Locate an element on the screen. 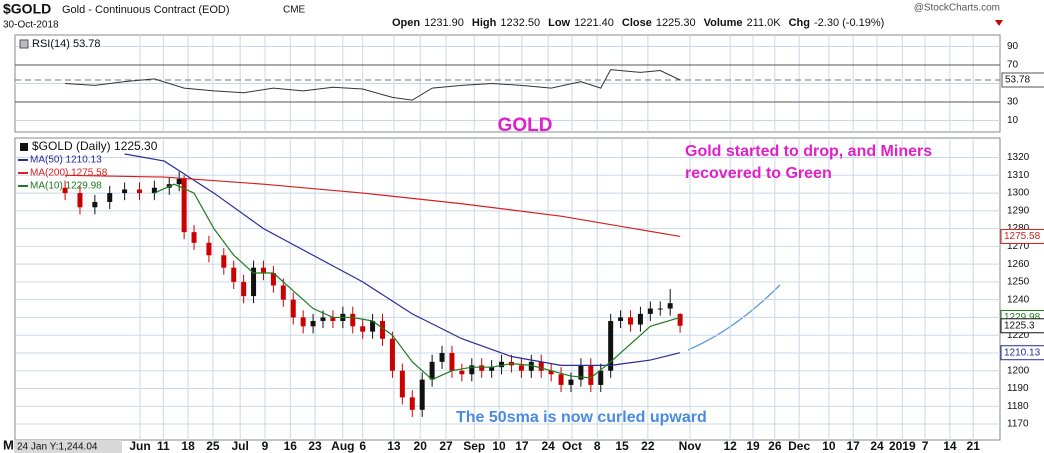 The width and height of the screenshot is (1044, 453). x-tick-label: 16 is located at coordinates (291, 446).